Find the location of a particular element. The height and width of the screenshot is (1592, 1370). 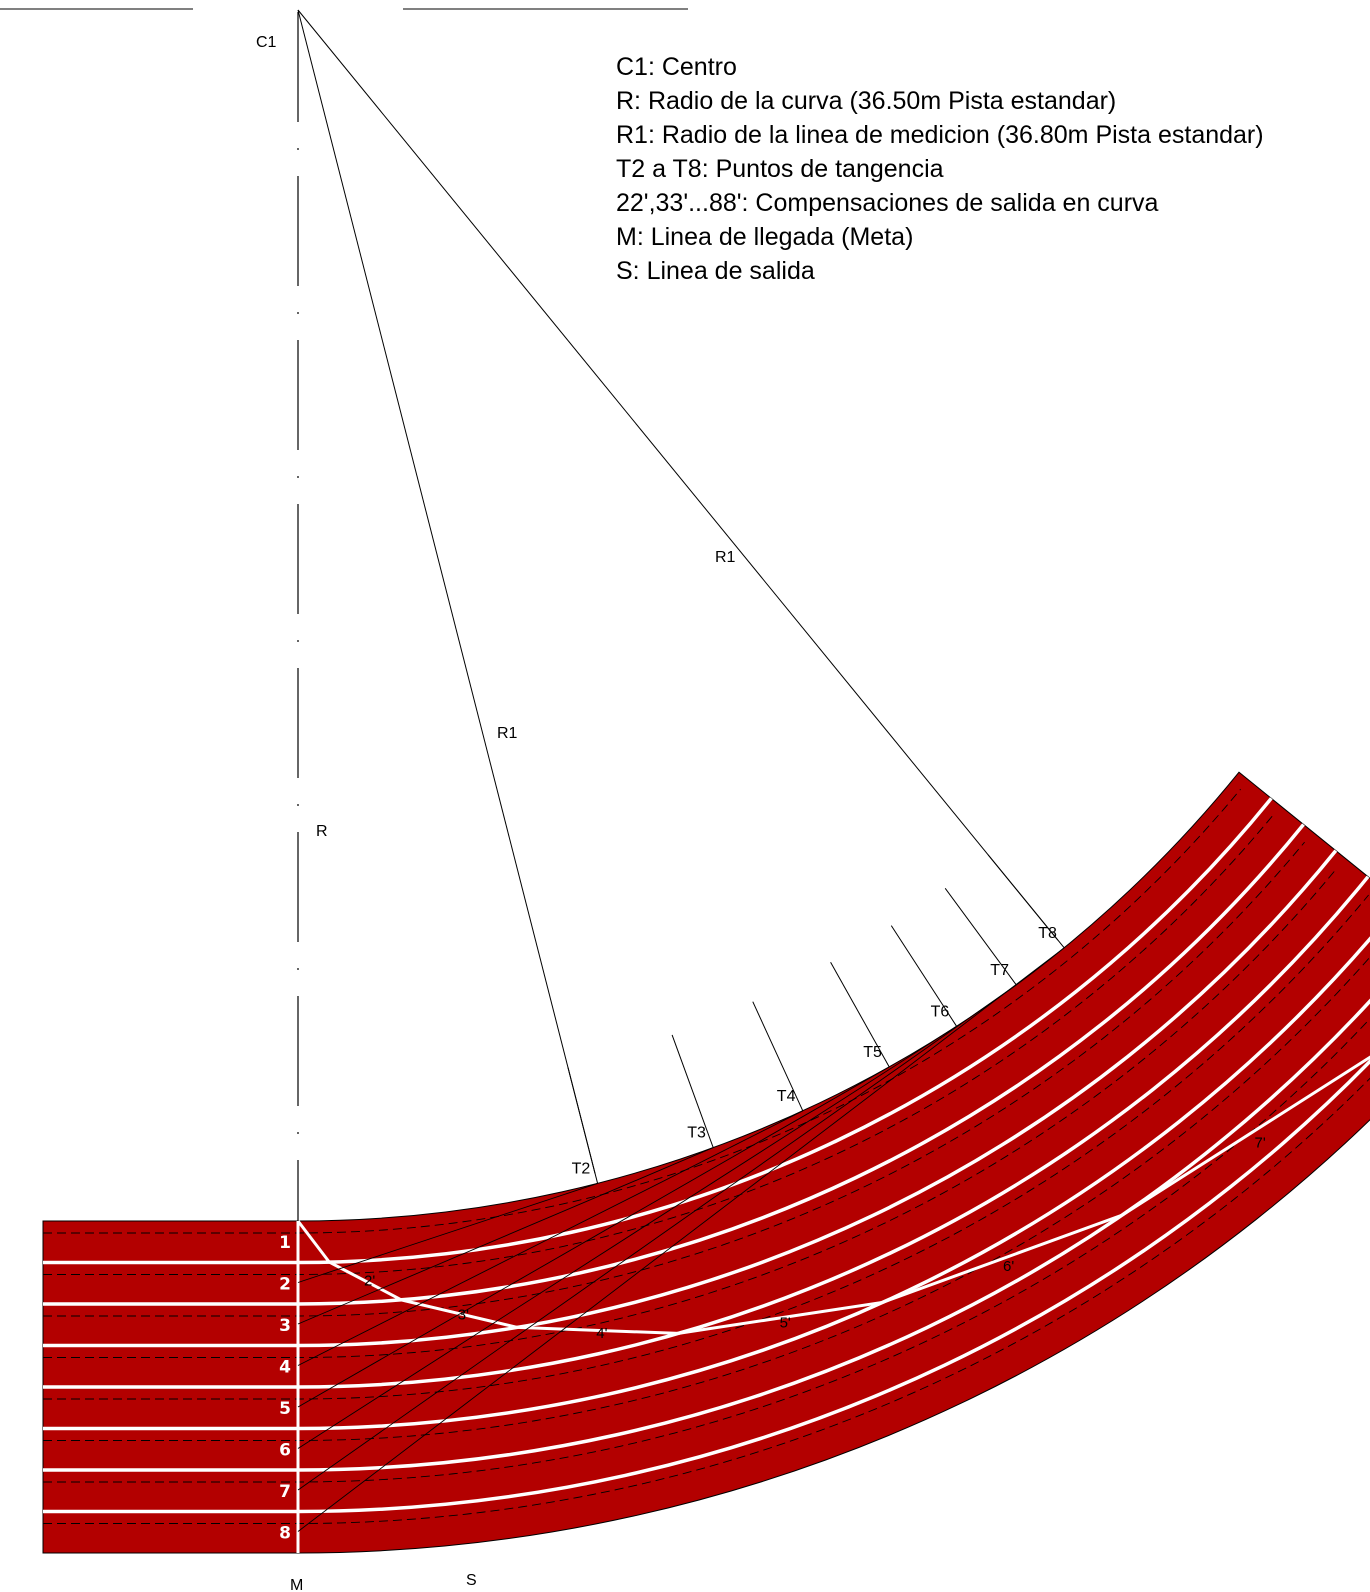

tangency-label: T7 is located at coordinates (999, 970).